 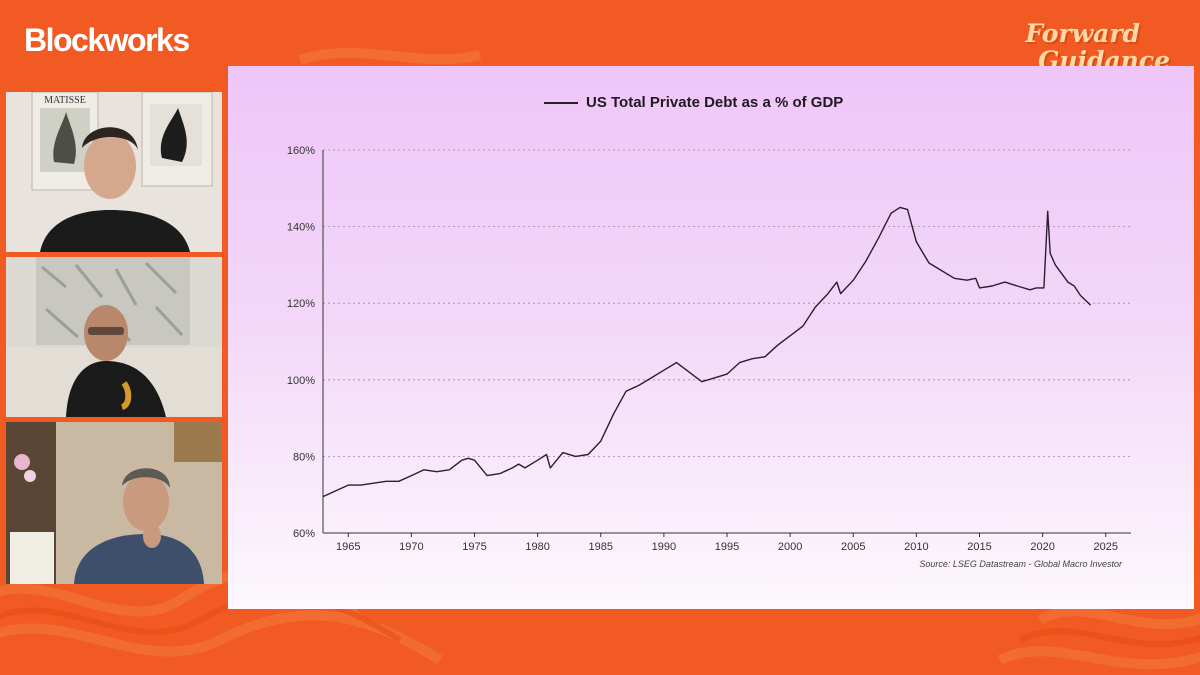 I want to click on x-tick-label: 2000, so click(x=790, y=547).